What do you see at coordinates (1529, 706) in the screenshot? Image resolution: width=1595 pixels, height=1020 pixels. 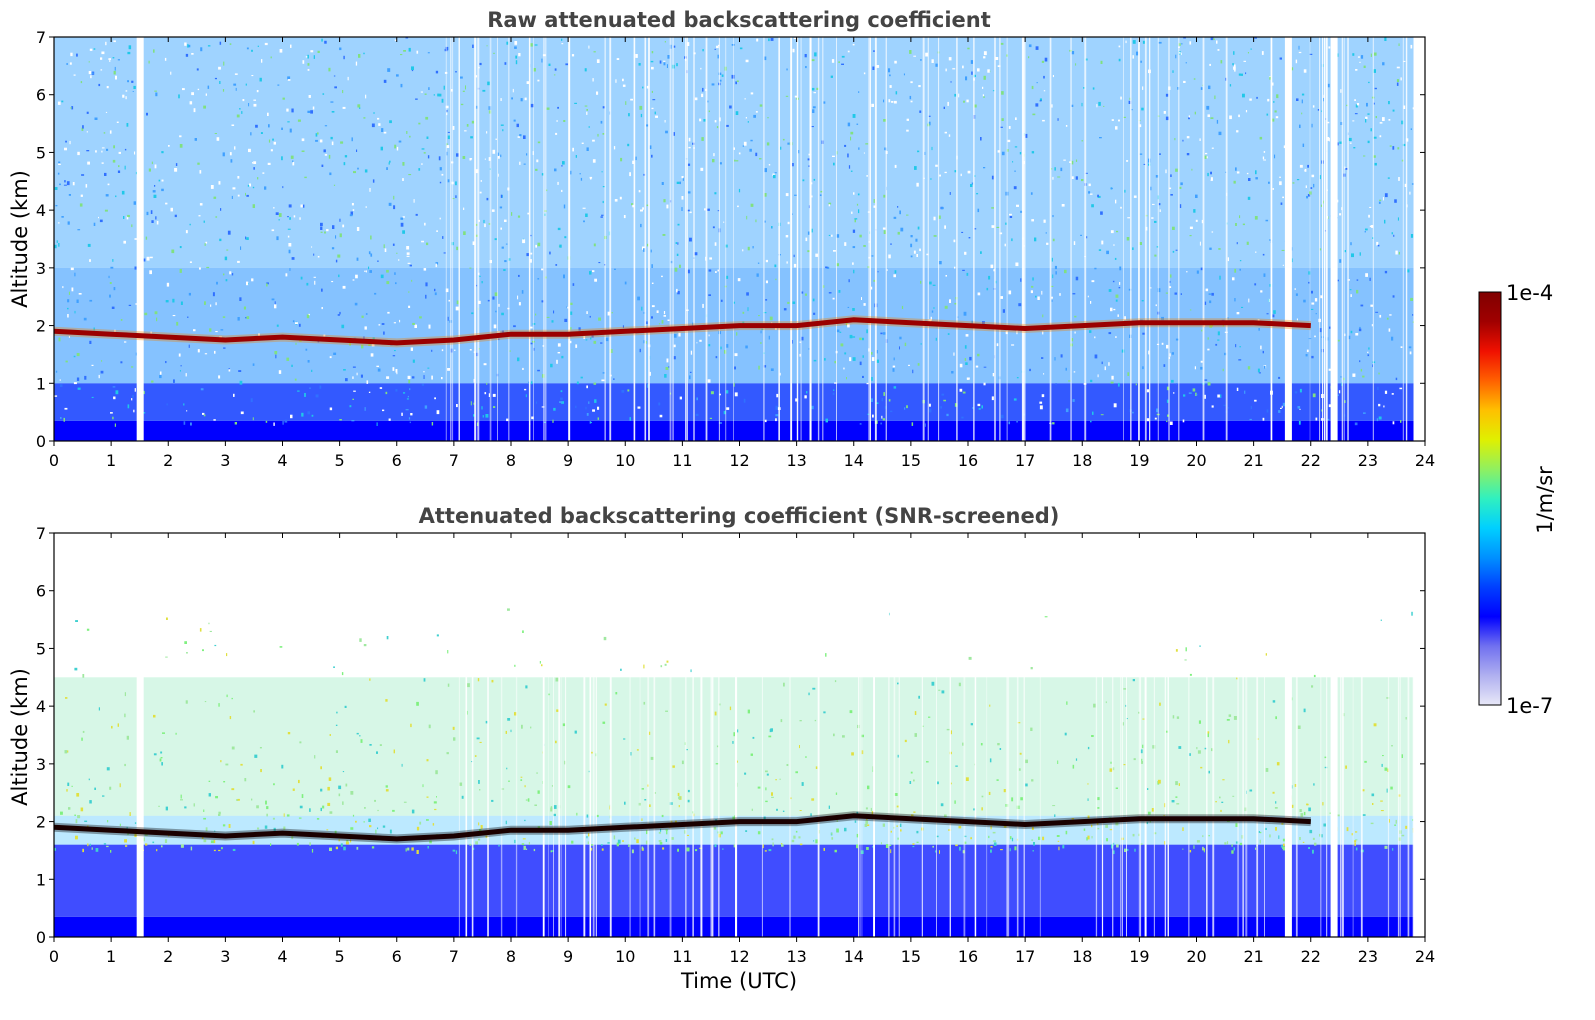 I see `colorbar-min-label: 1e-7` at bounding box center [1529, 706].